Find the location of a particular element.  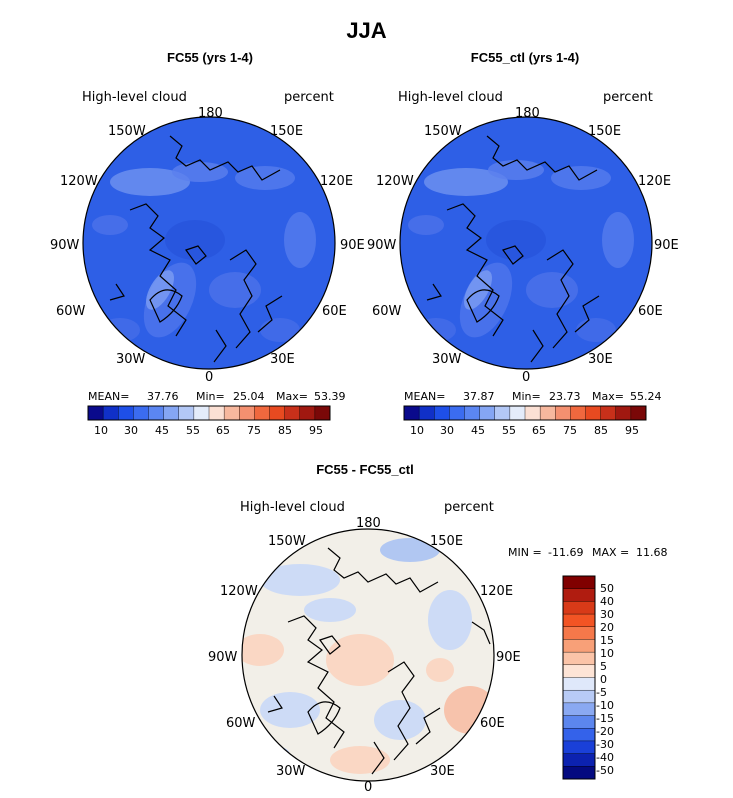

diff-cb-tick: 30 is located at coordinates (607, 614).